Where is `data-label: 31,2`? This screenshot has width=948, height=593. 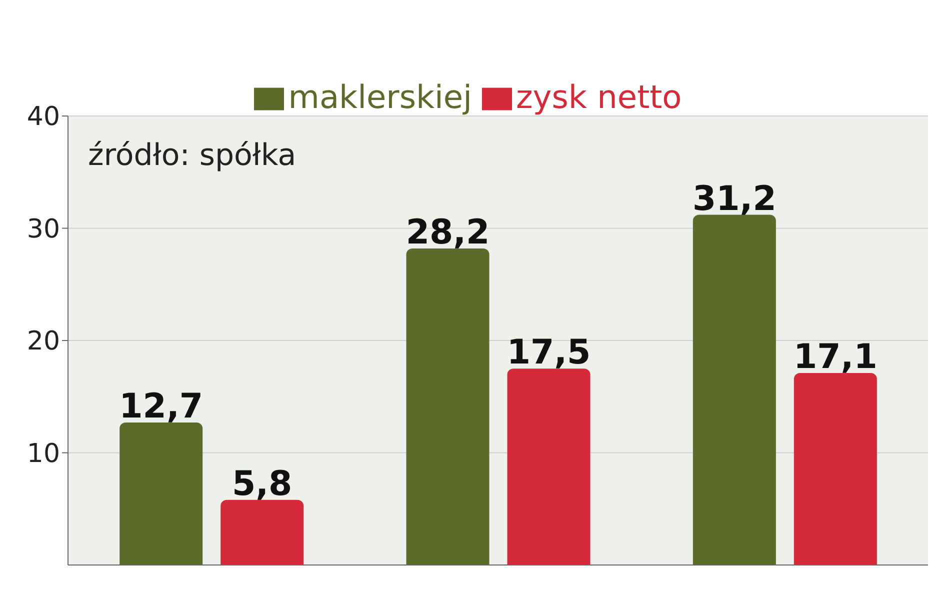 data-label: 31,2 is located at coordinates (734, 198).